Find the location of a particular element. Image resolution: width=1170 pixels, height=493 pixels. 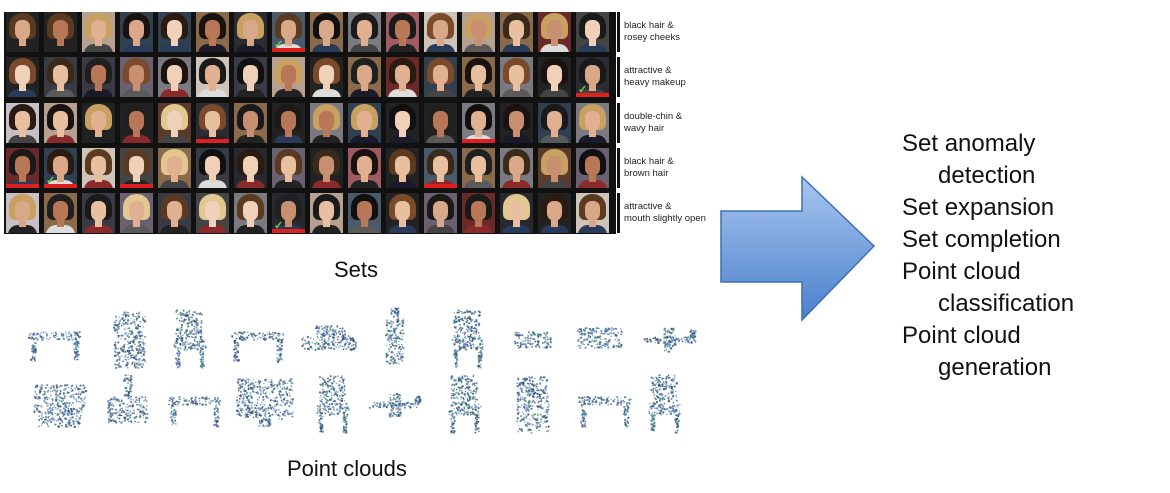

row-label-line: mouth slightly open is located at coordinates (665, 219).